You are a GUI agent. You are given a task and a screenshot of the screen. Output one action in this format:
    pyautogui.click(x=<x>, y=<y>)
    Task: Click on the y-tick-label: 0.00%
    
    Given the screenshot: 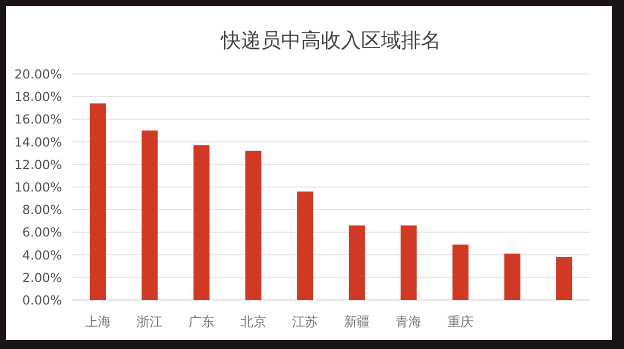 What is the action you would take?
    pyautogui.click(x=42, y=300)
    